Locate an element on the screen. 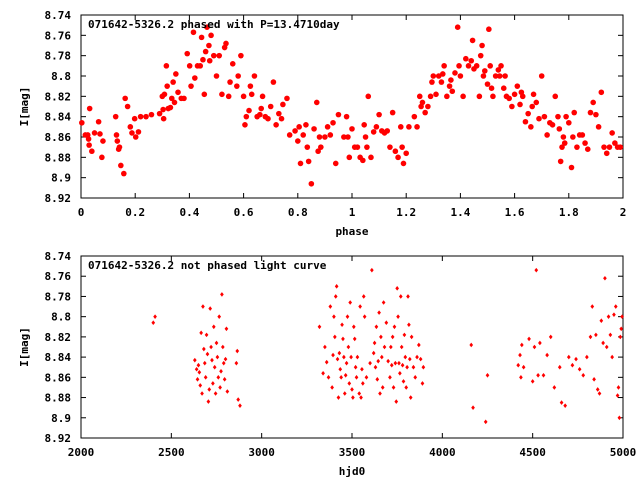 This screenshot has height=480, width=640. x-tick-label: 0.4 is located at coordinates (189, 212).